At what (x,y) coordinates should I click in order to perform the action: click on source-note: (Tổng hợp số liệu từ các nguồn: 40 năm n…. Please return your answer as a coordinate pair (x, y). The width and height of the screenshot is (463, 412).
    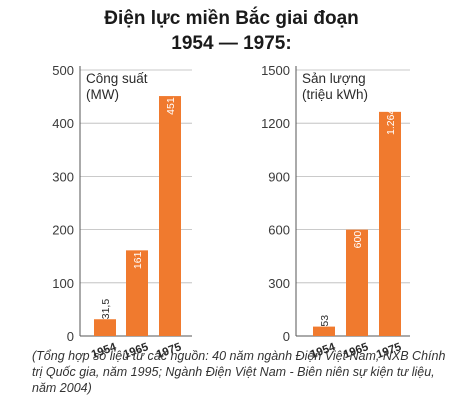
    Looking at the image, I should click on (239, 372).